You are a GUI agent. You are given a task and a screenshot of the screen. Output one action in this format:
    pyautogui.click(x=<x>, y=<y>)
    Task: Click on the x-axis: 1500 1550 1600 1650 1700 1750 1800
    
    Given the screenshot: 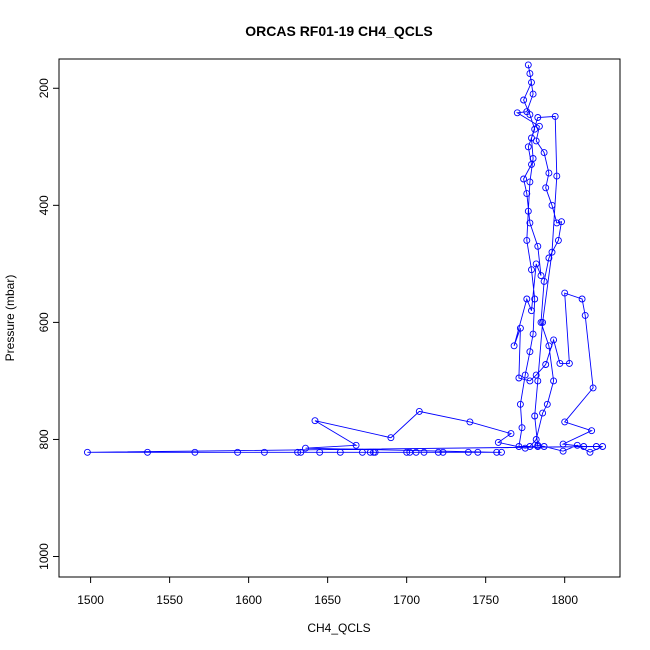 What is the action you would take?
    pyautogui.click(x=327, y=592)
    